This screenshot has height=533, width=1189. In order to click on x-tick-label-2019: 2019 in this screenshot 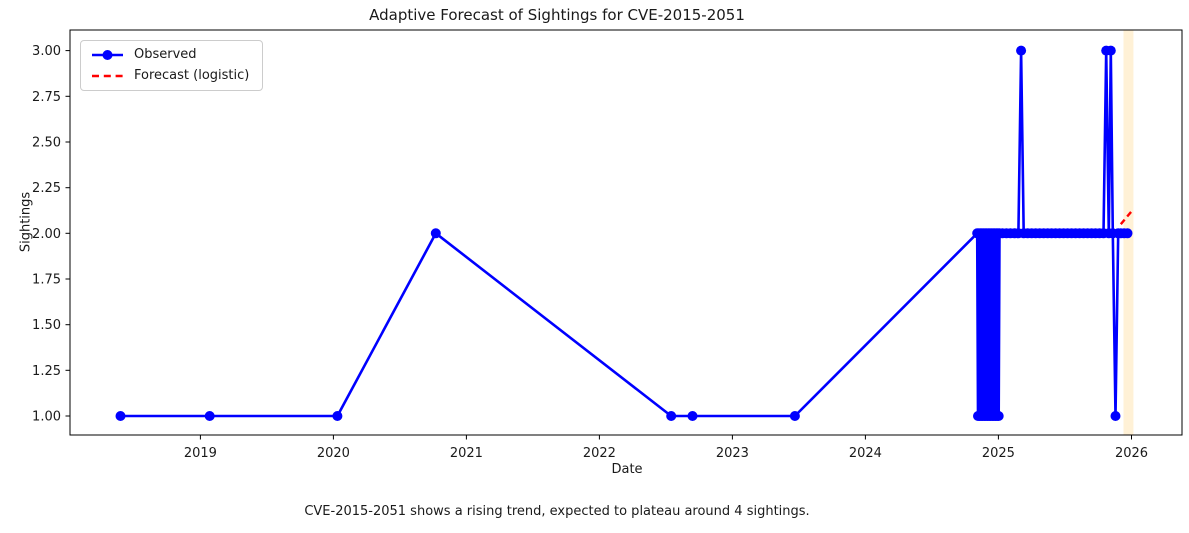, I will do `click(200, 453)`.